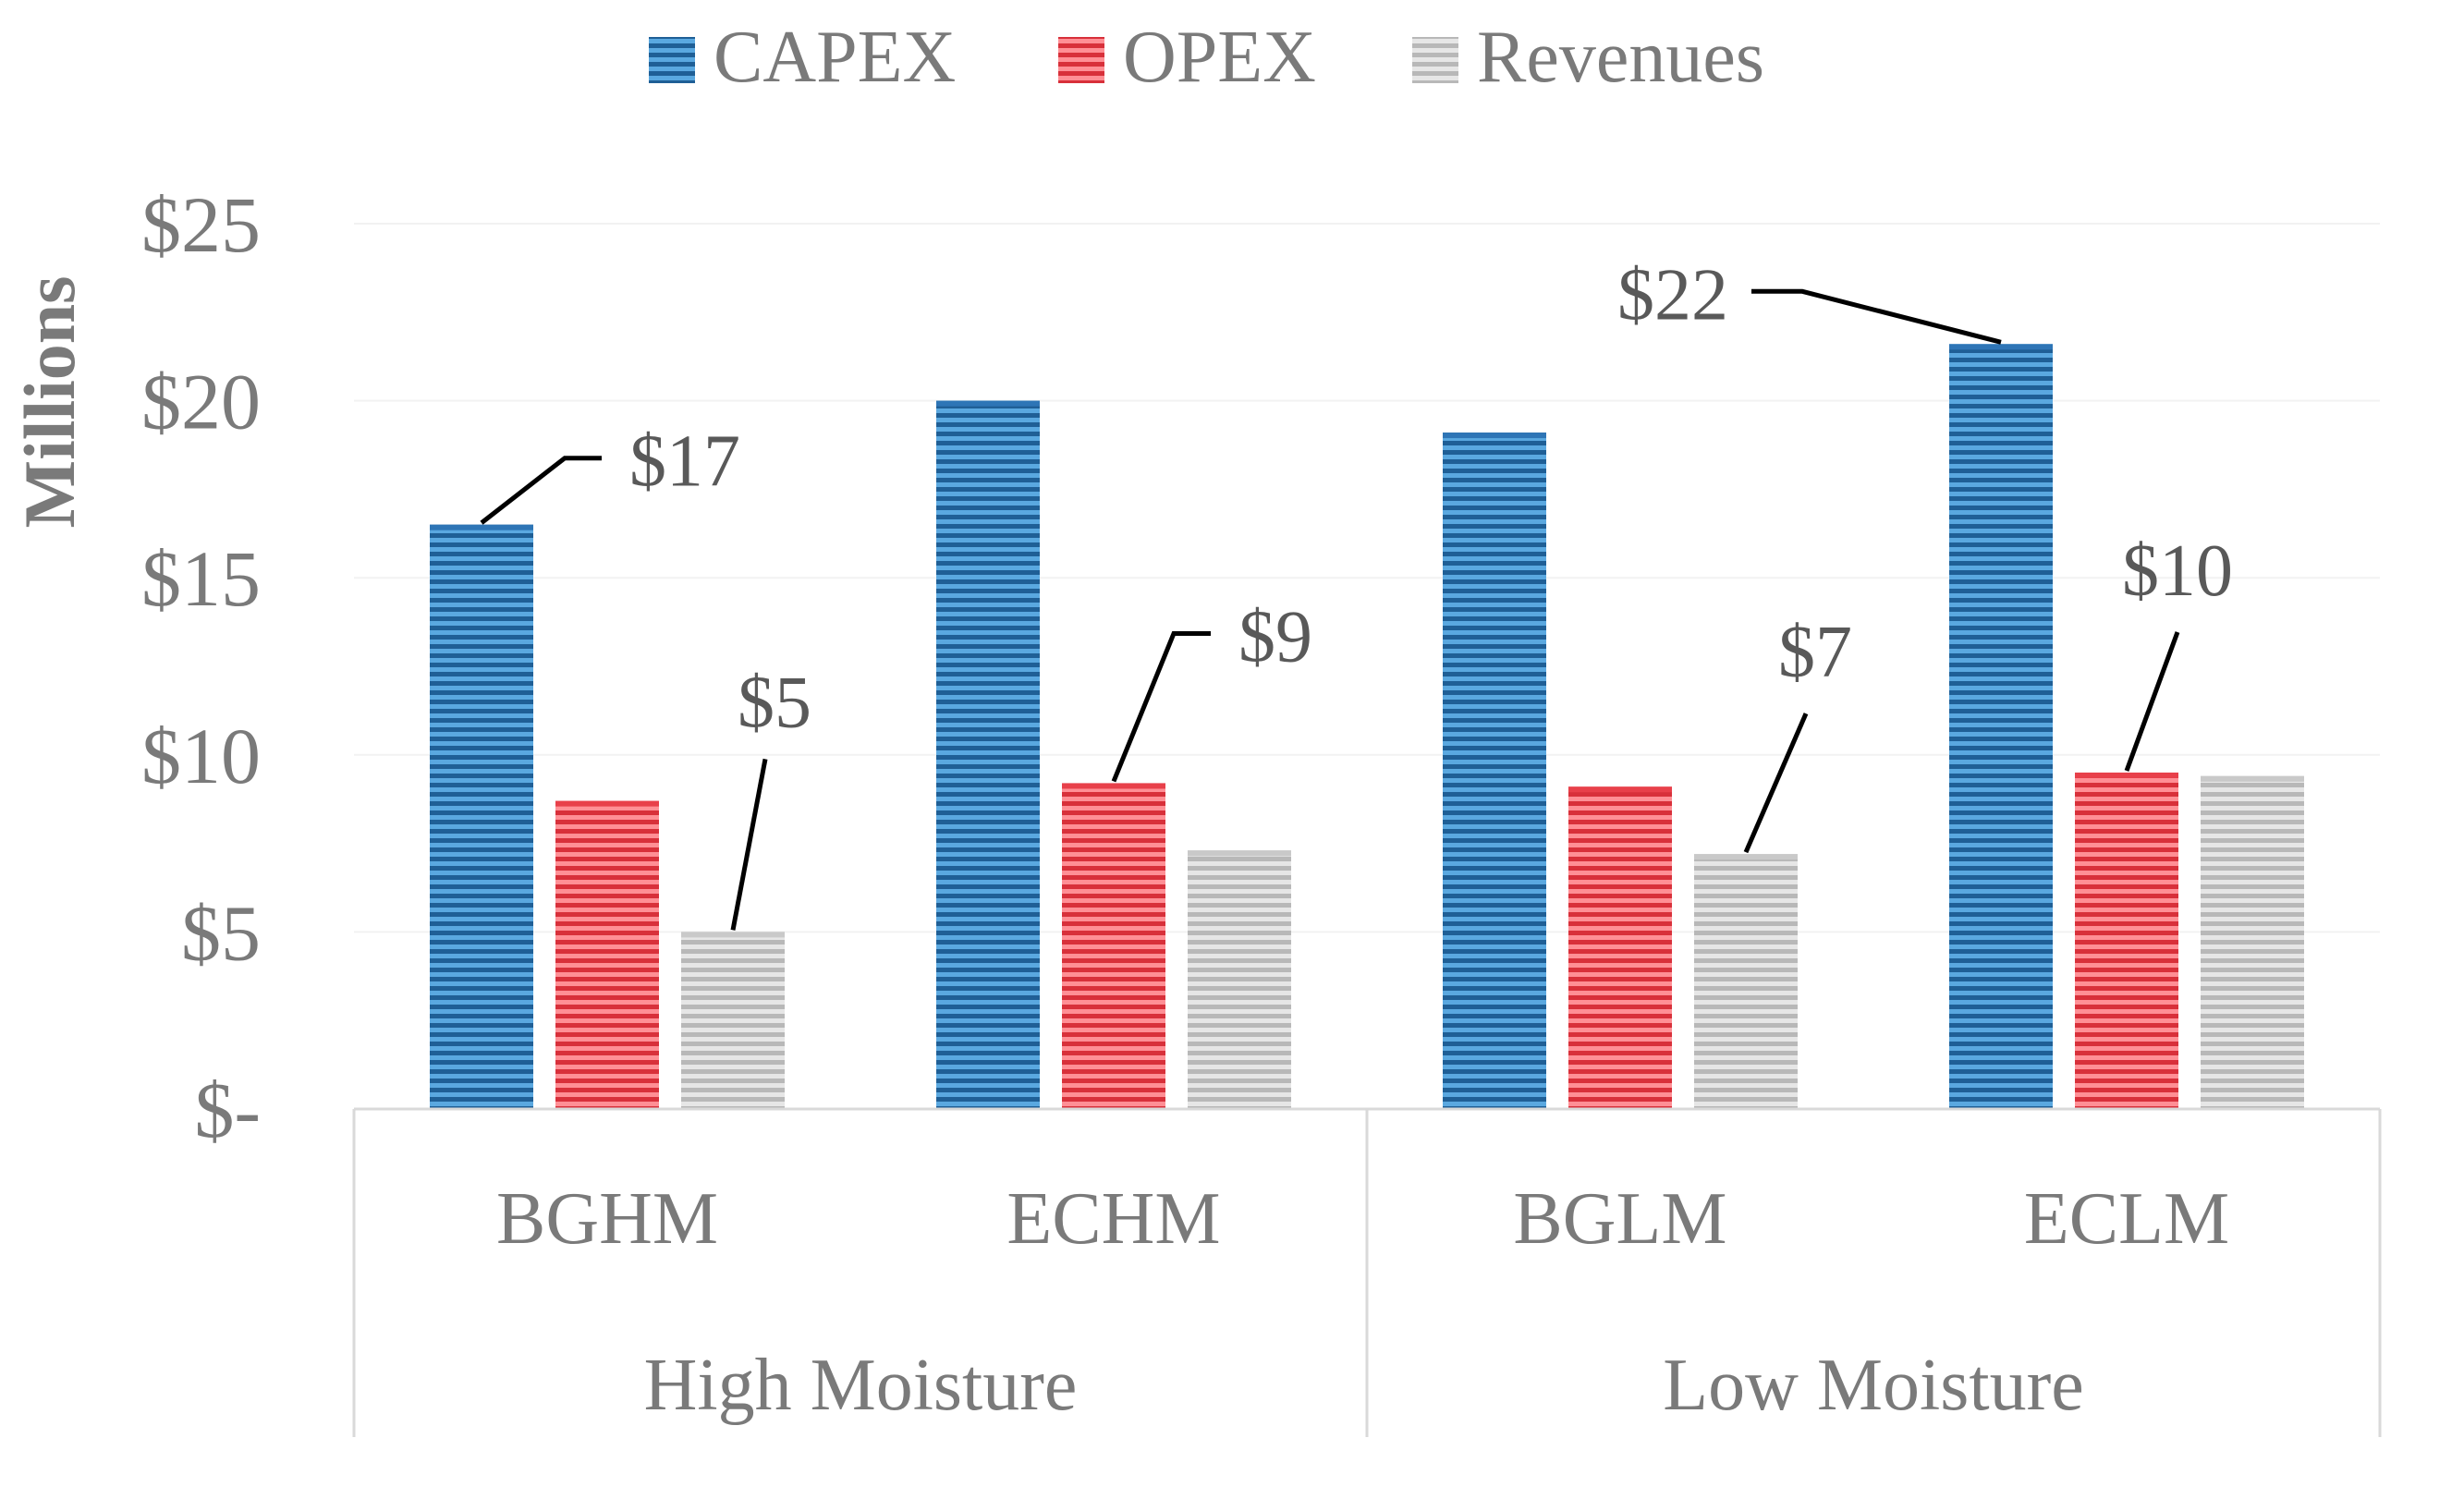 The height and width of the screenshot is (1499, 2464). Describe the element at coordinates (1619, 1219) in the screenshot. I see `category-label-bglm: BGLM` at that location.